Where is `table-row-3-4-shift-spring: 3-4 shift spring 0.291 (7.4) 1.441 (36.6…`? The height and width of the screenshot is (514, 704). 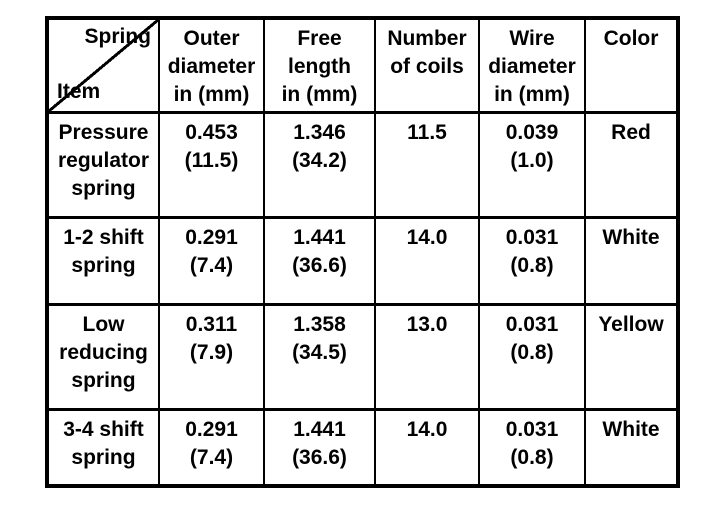
table-row-3-4-shift-spring: 3-4 shift spring 0.291 (7.4) 1.441 (36.6… is located at coordinates (362, 447).